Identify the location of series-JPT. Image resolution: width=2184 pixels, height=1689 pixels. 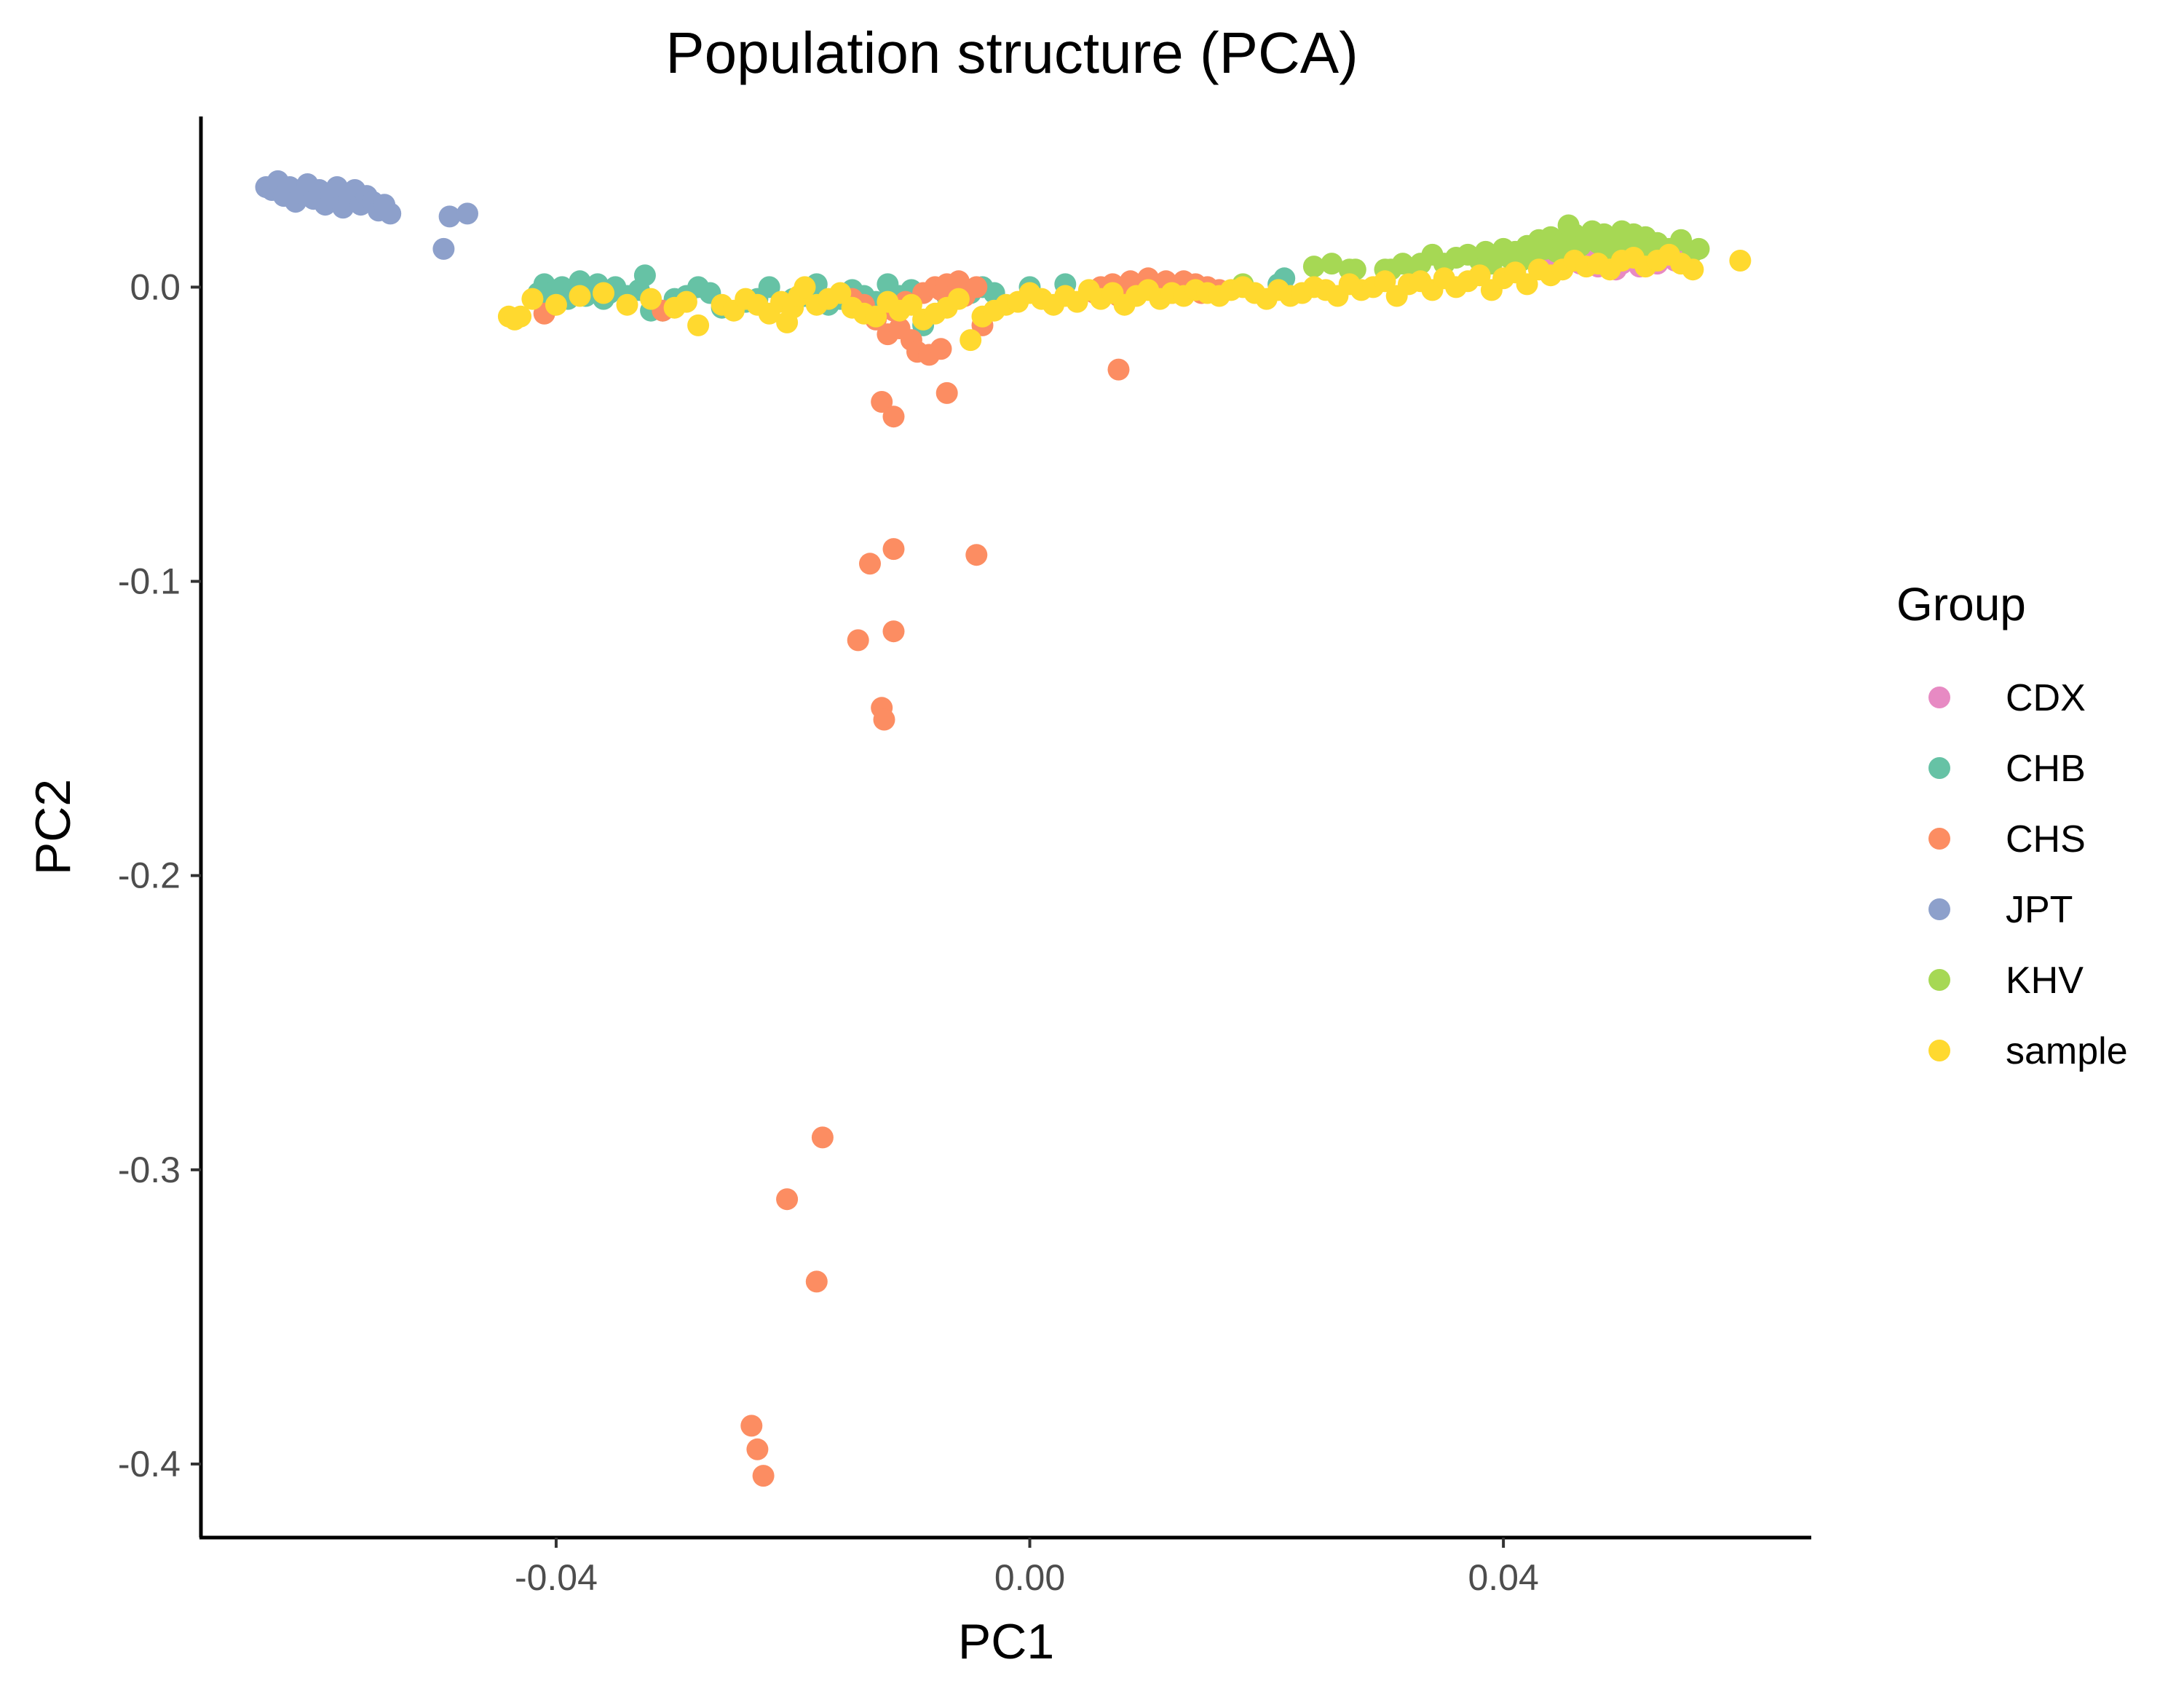
(366, 215).